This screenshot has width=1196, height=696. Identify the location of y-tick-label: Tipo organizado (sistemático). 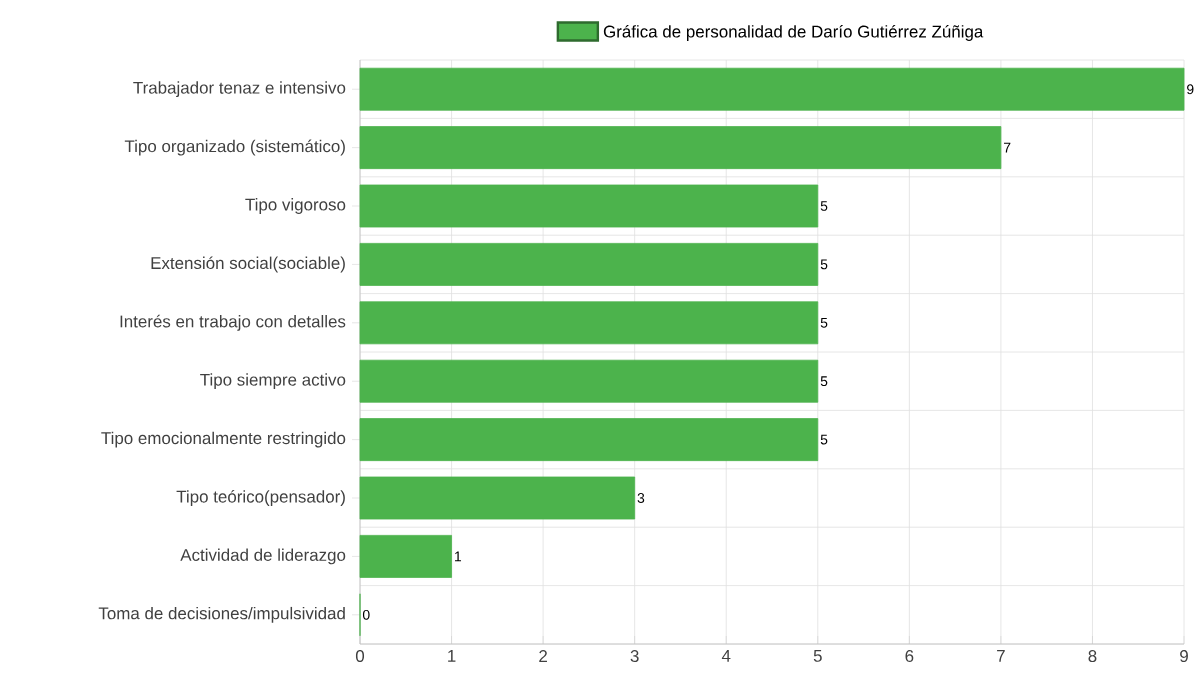
(234, 147).